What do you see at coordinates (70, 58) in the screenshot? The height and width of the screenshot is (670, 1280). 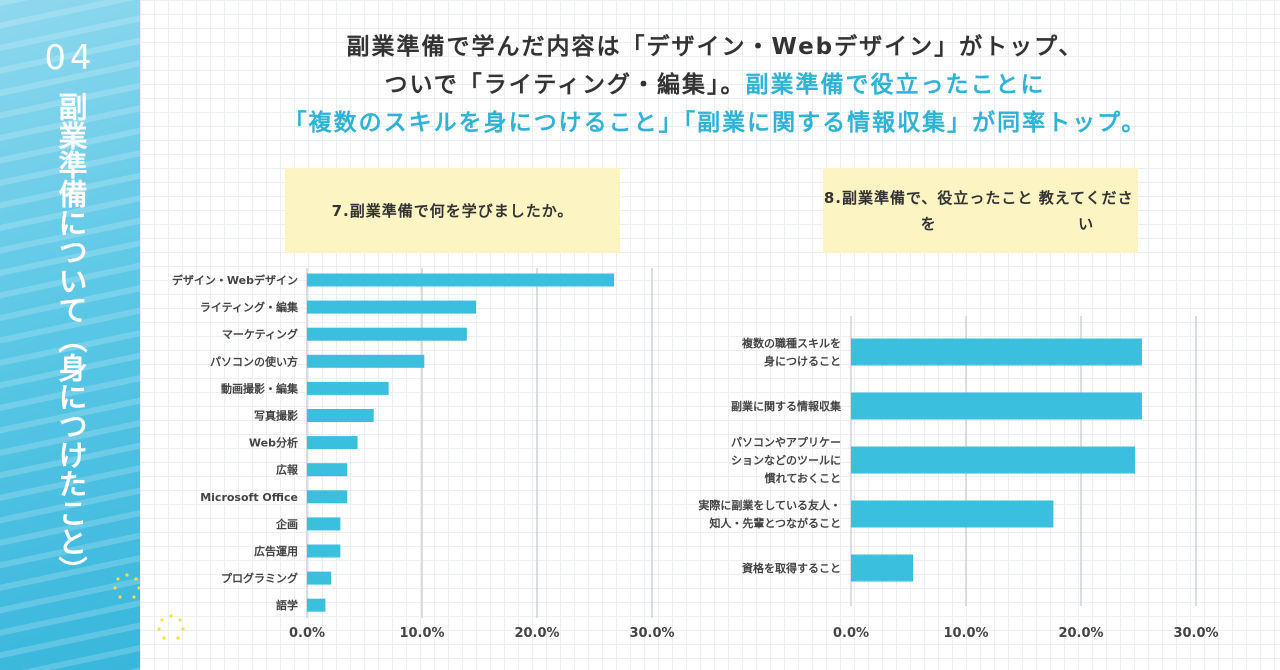 I see `section-number: 04` at bounding box center [70, 58].